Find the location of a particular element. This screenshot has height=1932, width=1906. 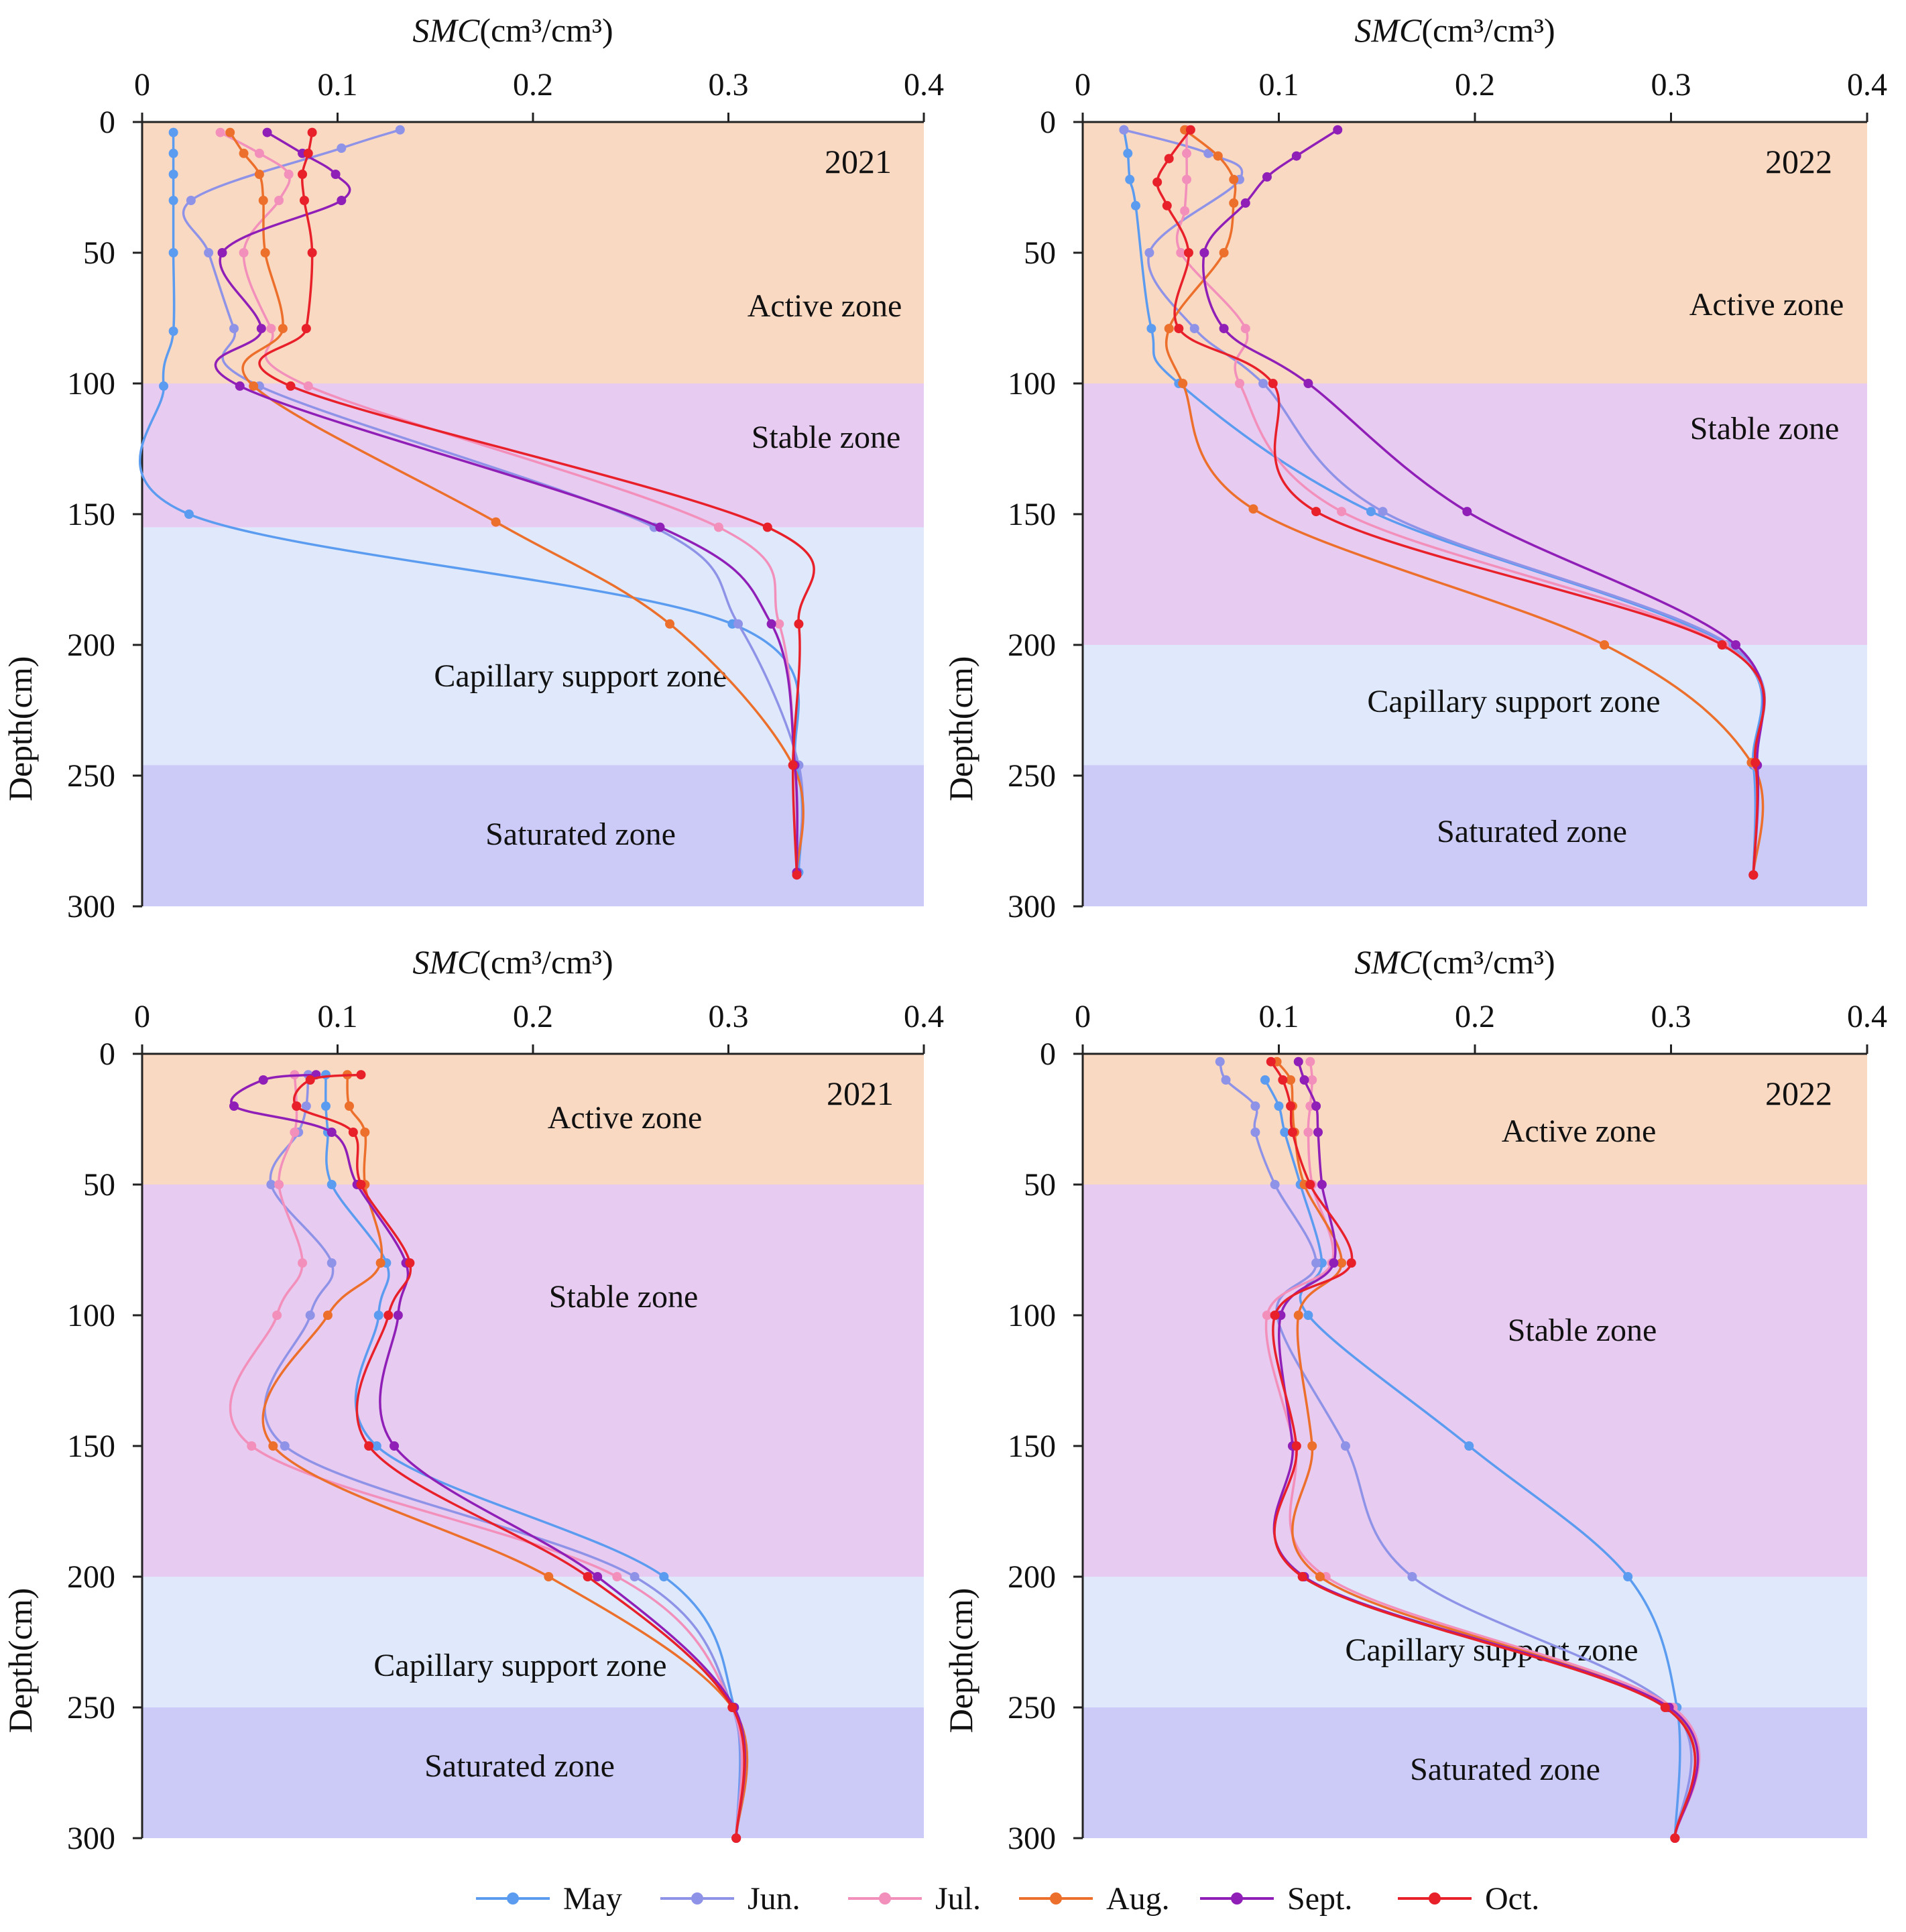

y-tick-label: 250 is located at coordinates (91, 776).